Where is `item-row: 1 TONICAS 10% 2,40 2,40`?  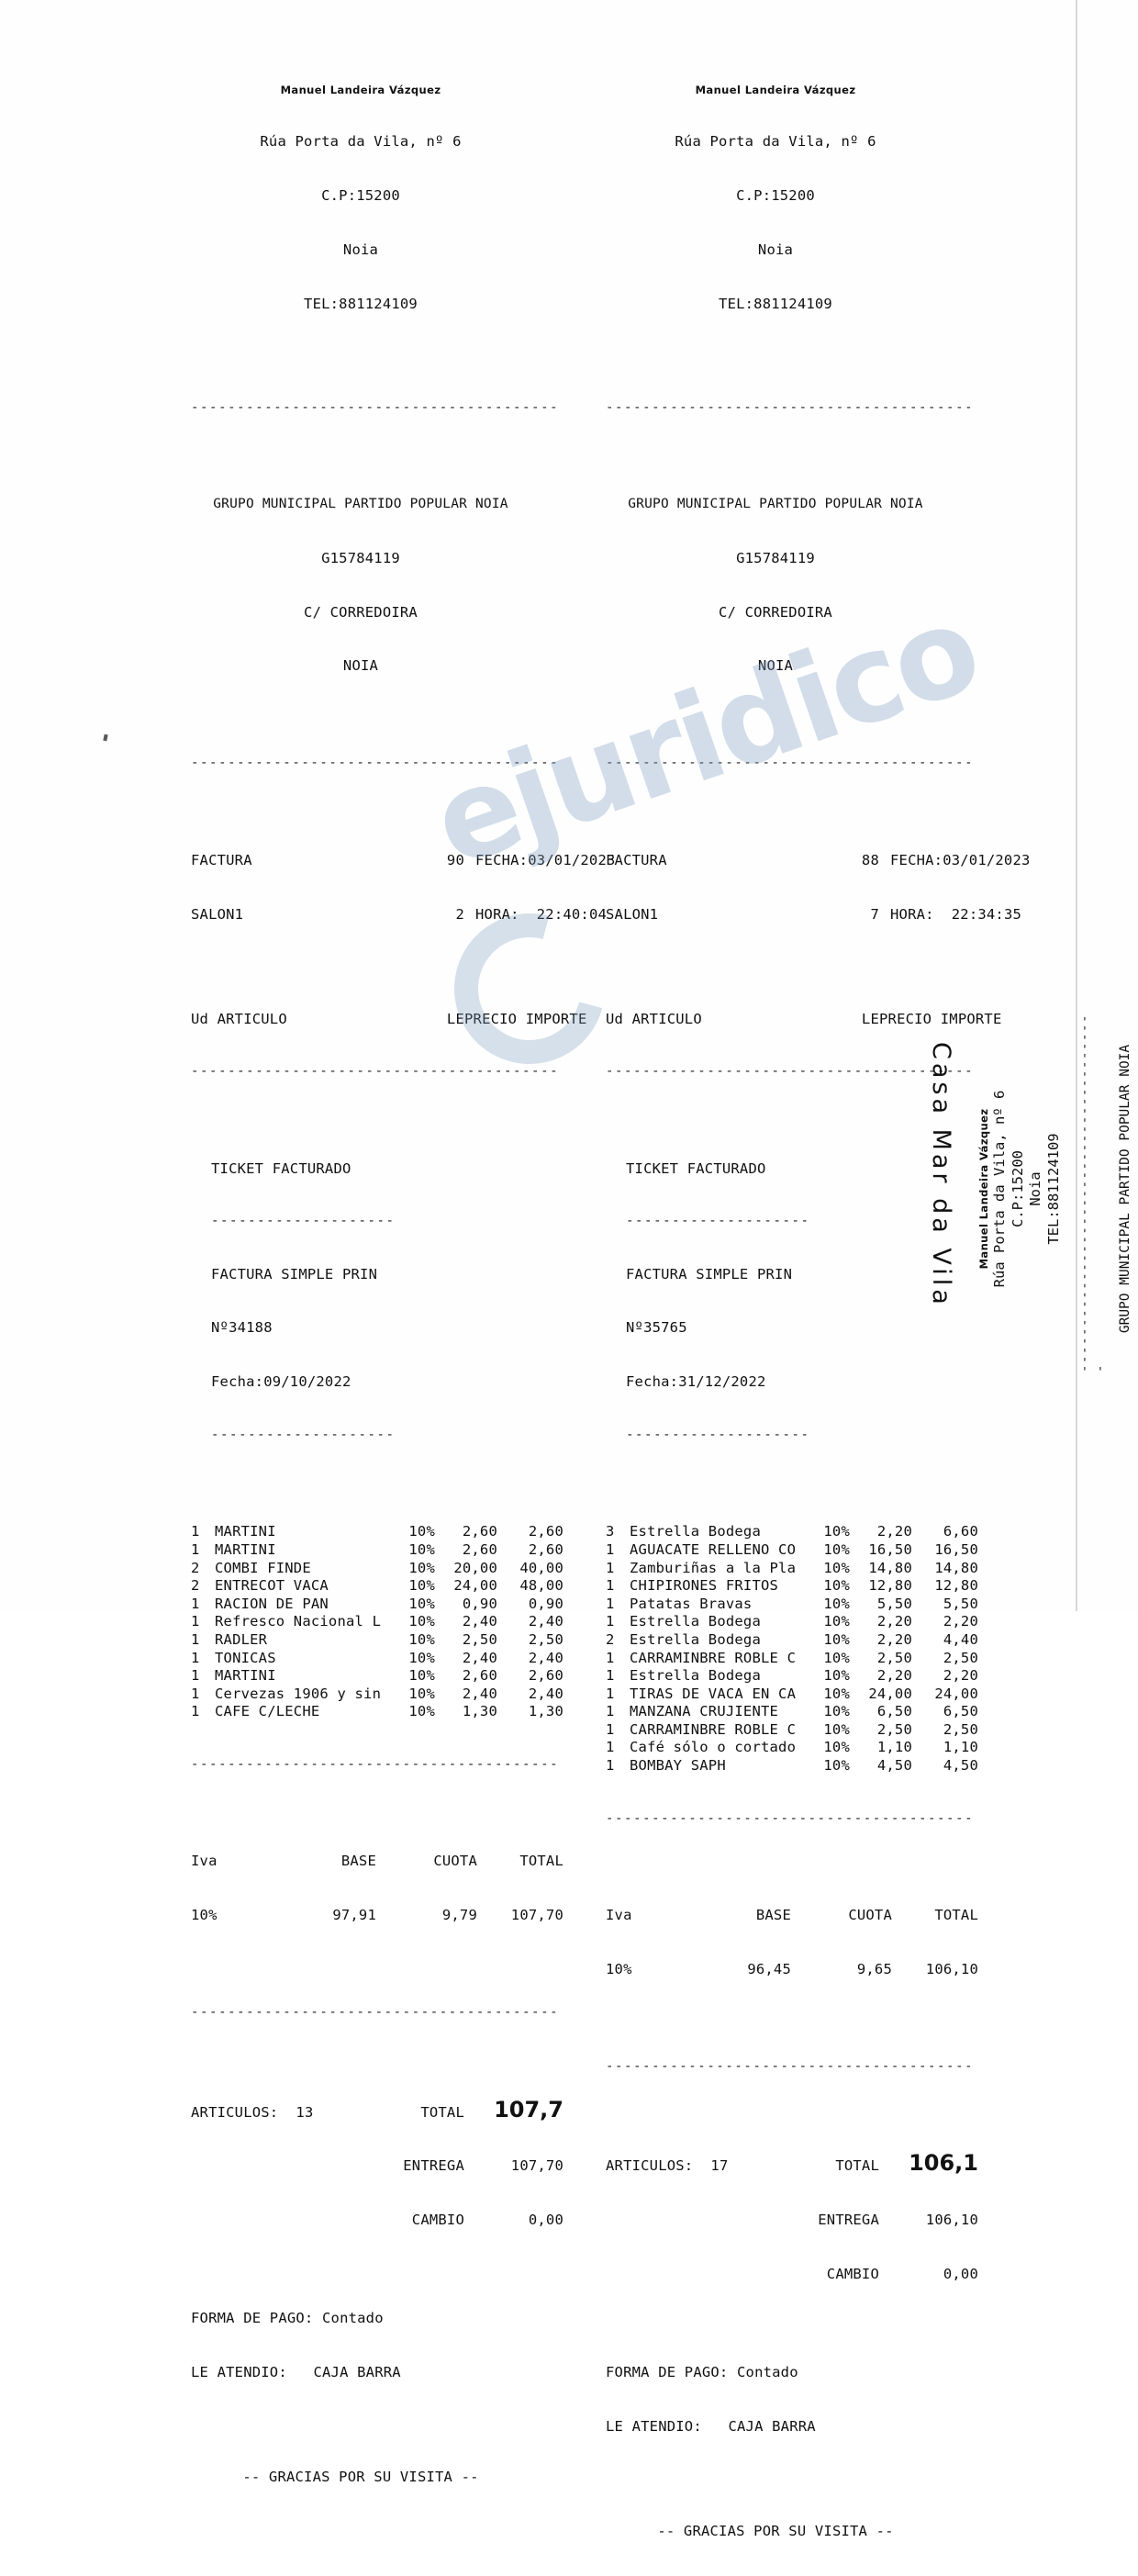
item-row: 1 TONICAS 10% 2,40 2,40 is located at coordinates (377, 1658).